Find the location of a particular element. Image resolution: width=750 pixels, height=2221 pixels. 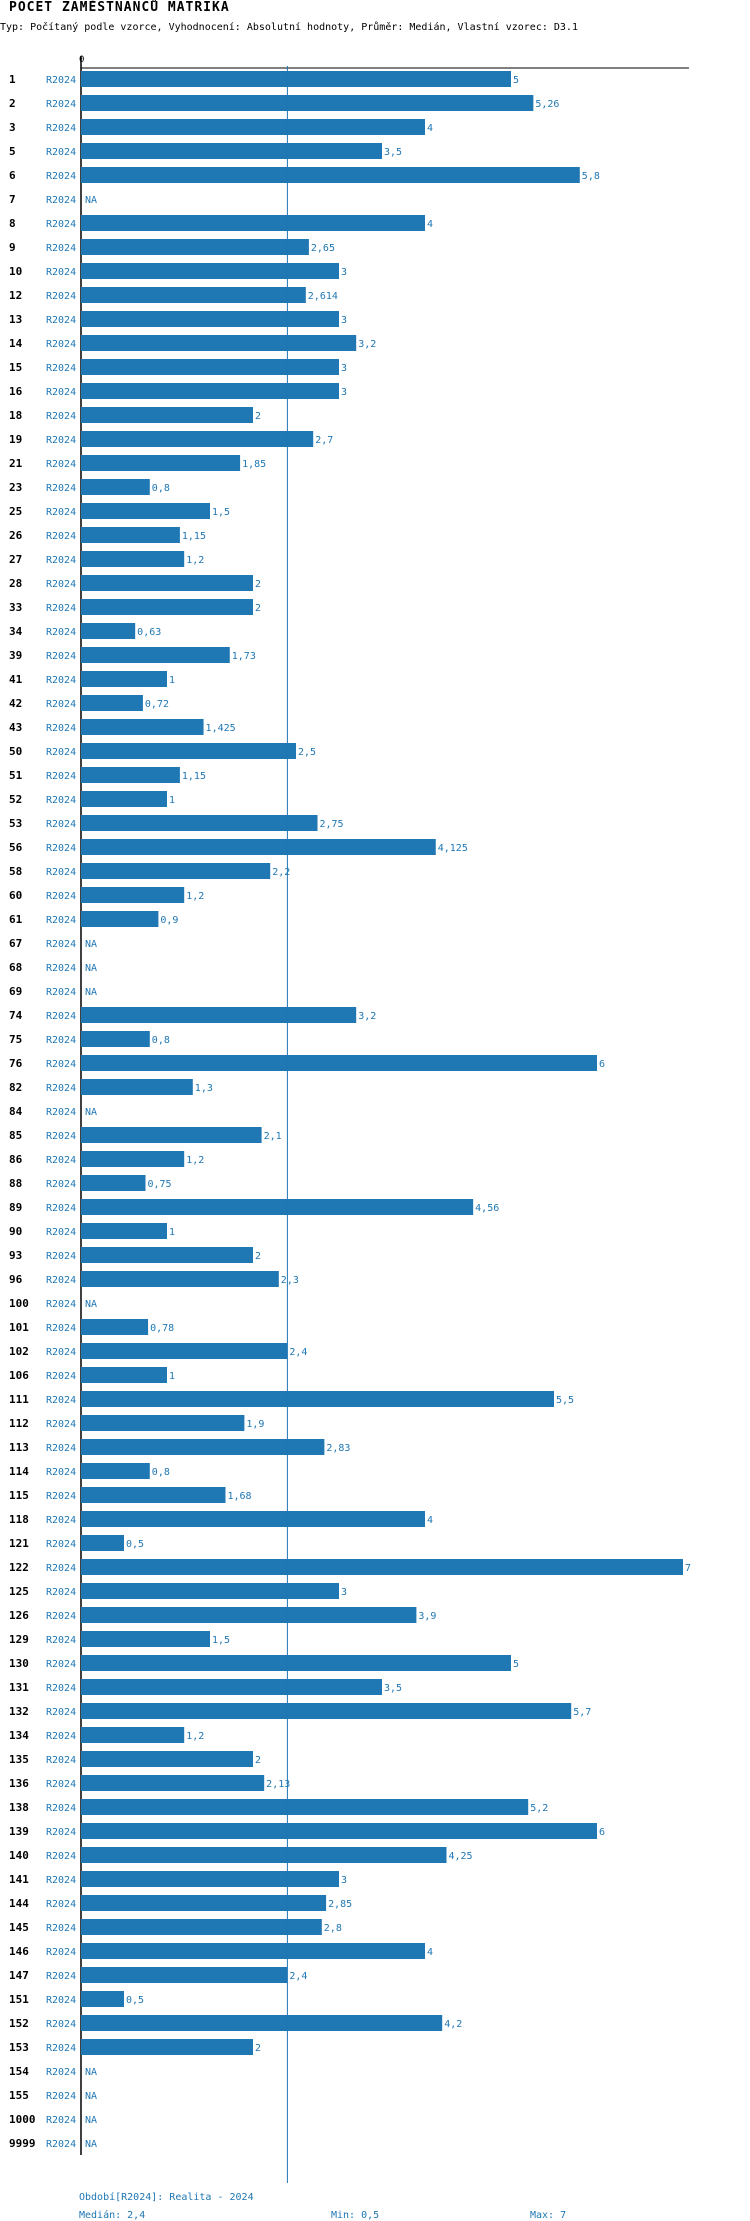

value-label-1000: NA is located at coordinates (91, 2120).